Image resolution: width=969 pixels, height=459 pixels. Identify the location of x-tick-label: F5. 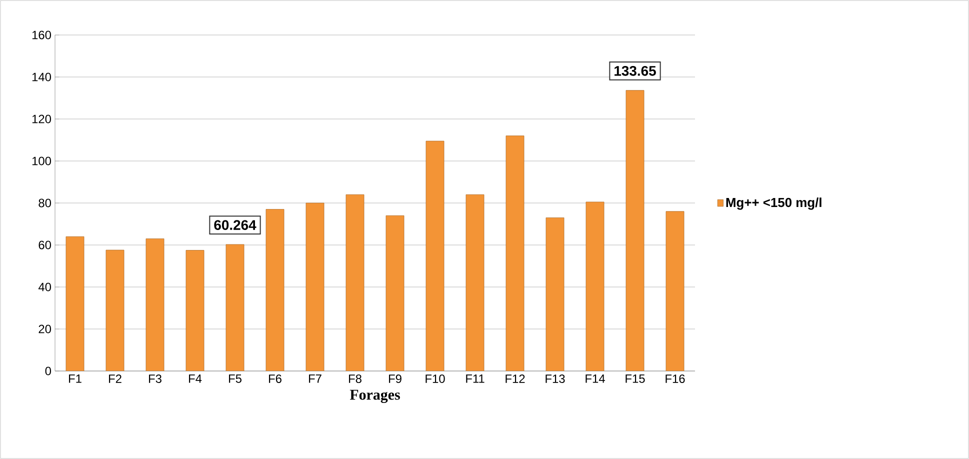
(235, 378).